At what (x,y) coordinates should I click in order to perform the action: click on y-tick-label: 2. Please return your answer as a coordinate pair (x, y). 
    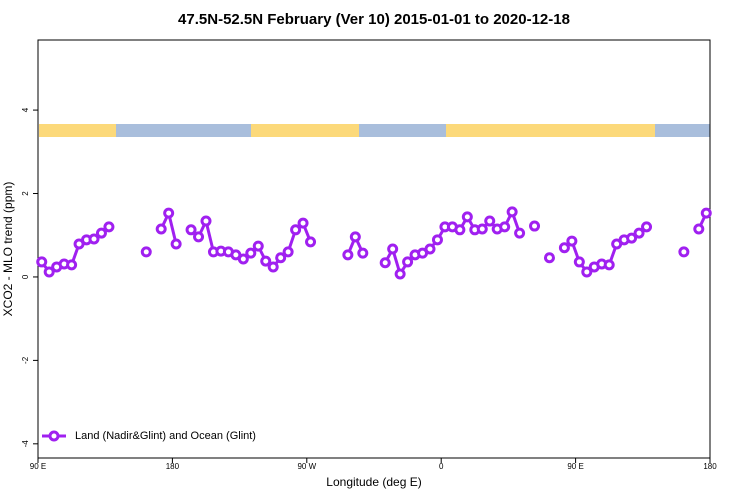
    Looking at the image, I should click on (25, 193).